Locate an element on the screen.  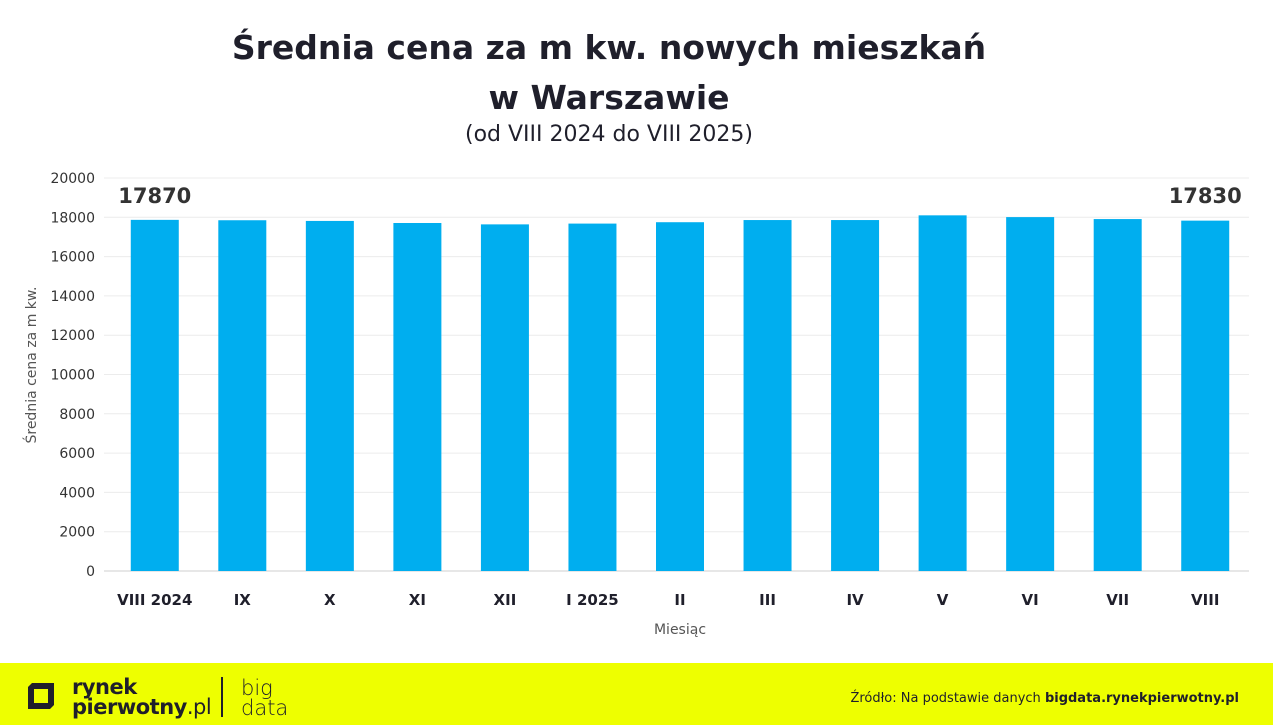
x-axis-label: Miesiąc is located at coordinates (680, 630).